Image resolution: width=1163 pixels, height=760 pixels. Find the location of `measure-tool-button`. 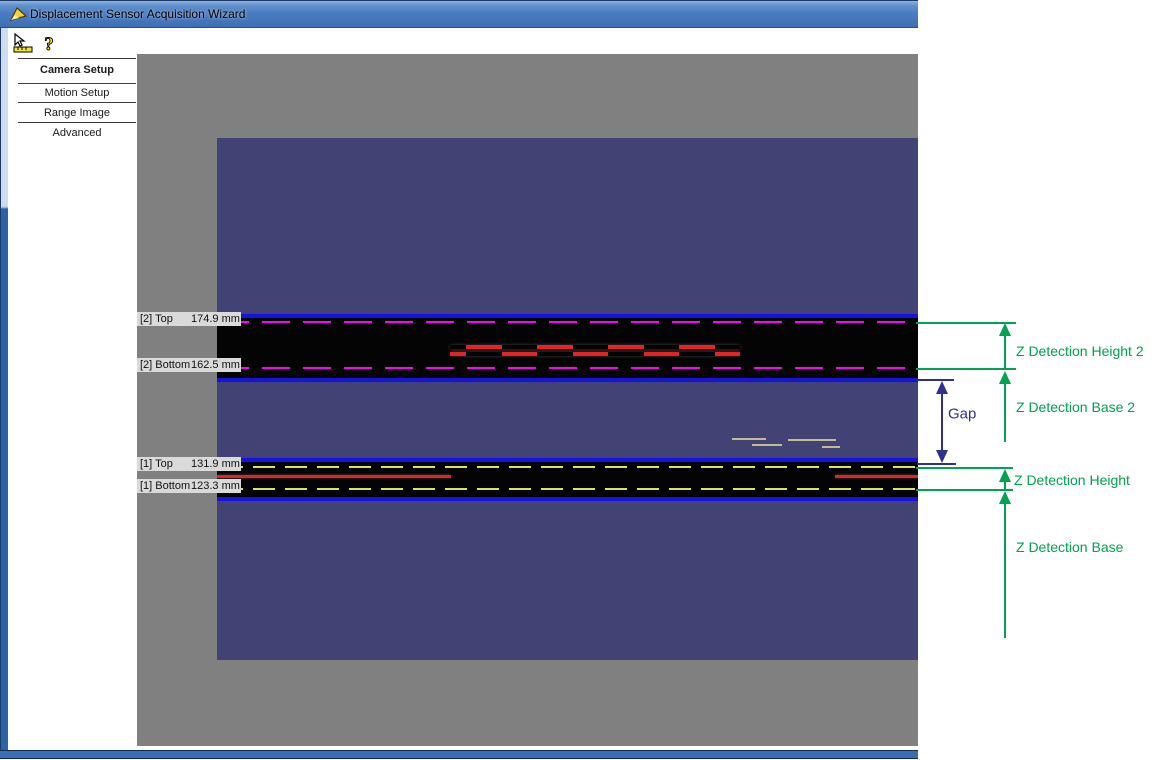

measure-tool-button is located at coordinates (24, 45).